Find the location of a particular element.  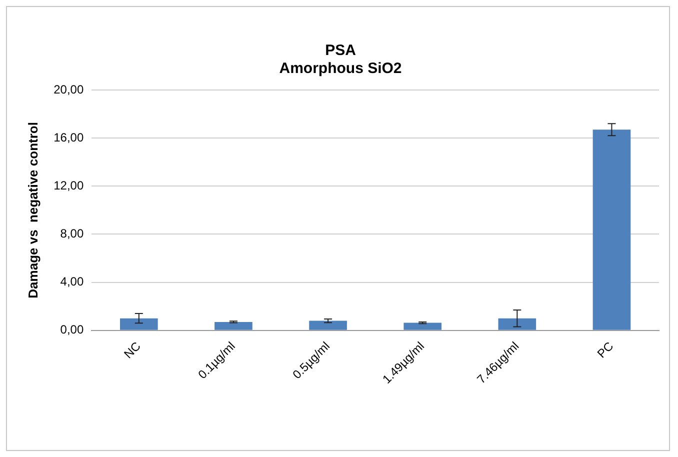

text: Amorphous SiO2 is located at coordinates (340, 69).